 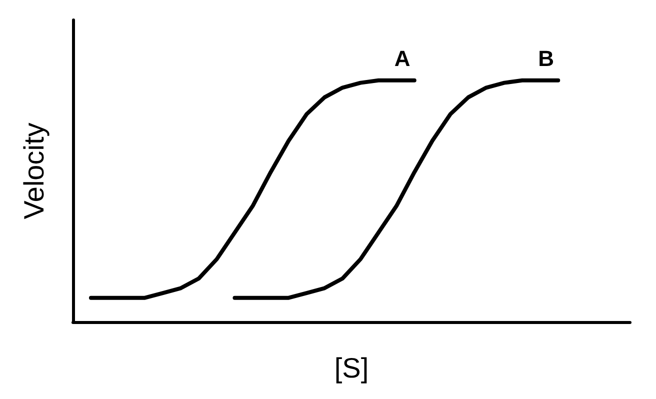 I want to click on series-label: B, so click(x=546, y=58).